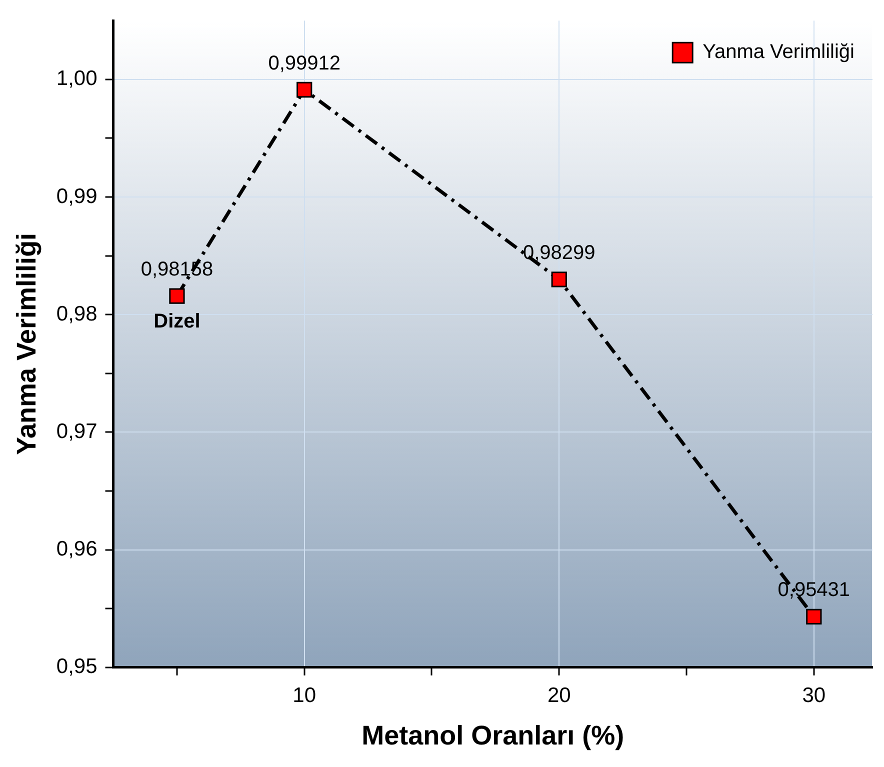 The width and height of the screenshot is (884, 767). What do you see at coordinates (814, 695) in the screenshot?
I see `x-tick-label: 30` at bounding box center [814, 695].